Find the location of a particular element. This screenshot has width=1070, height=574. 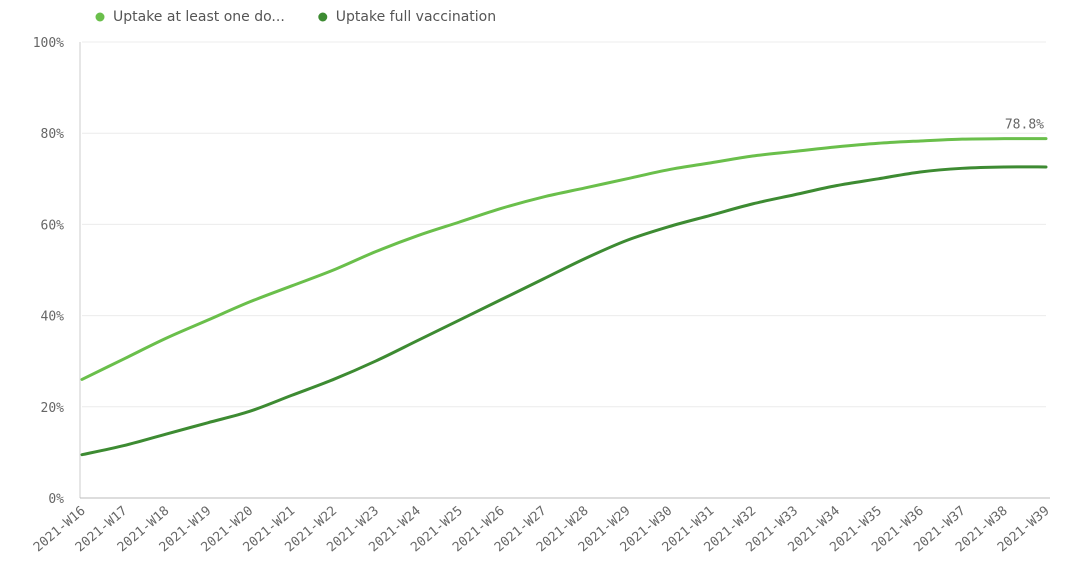

legend-label: Uptake full vaccination is located at coordinates (416, 17).